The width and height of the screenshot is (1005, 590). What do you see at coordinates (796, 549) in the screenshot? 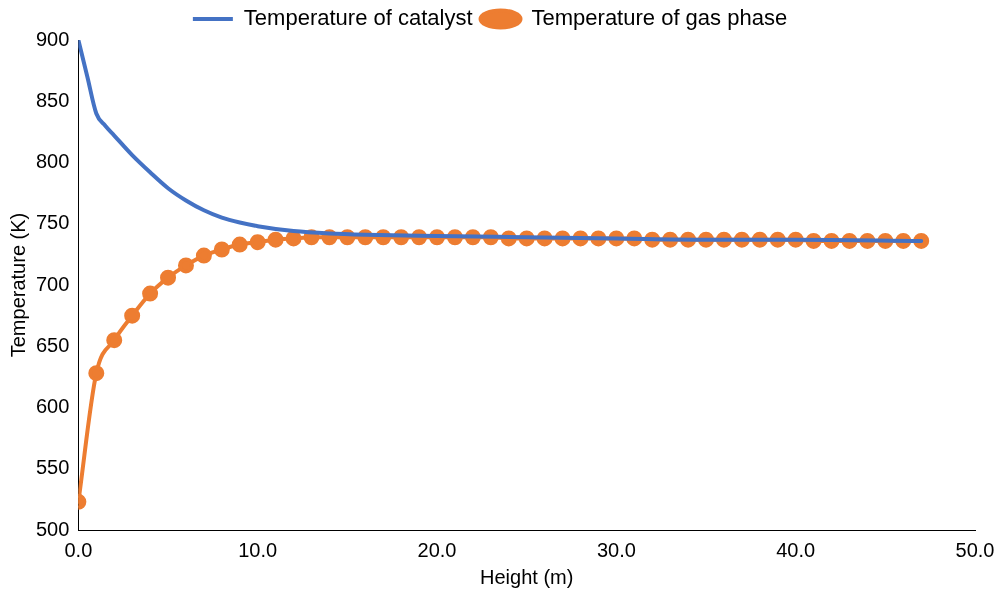
I see `x-tick-label: 40.0` at bounding box center [796, 549].